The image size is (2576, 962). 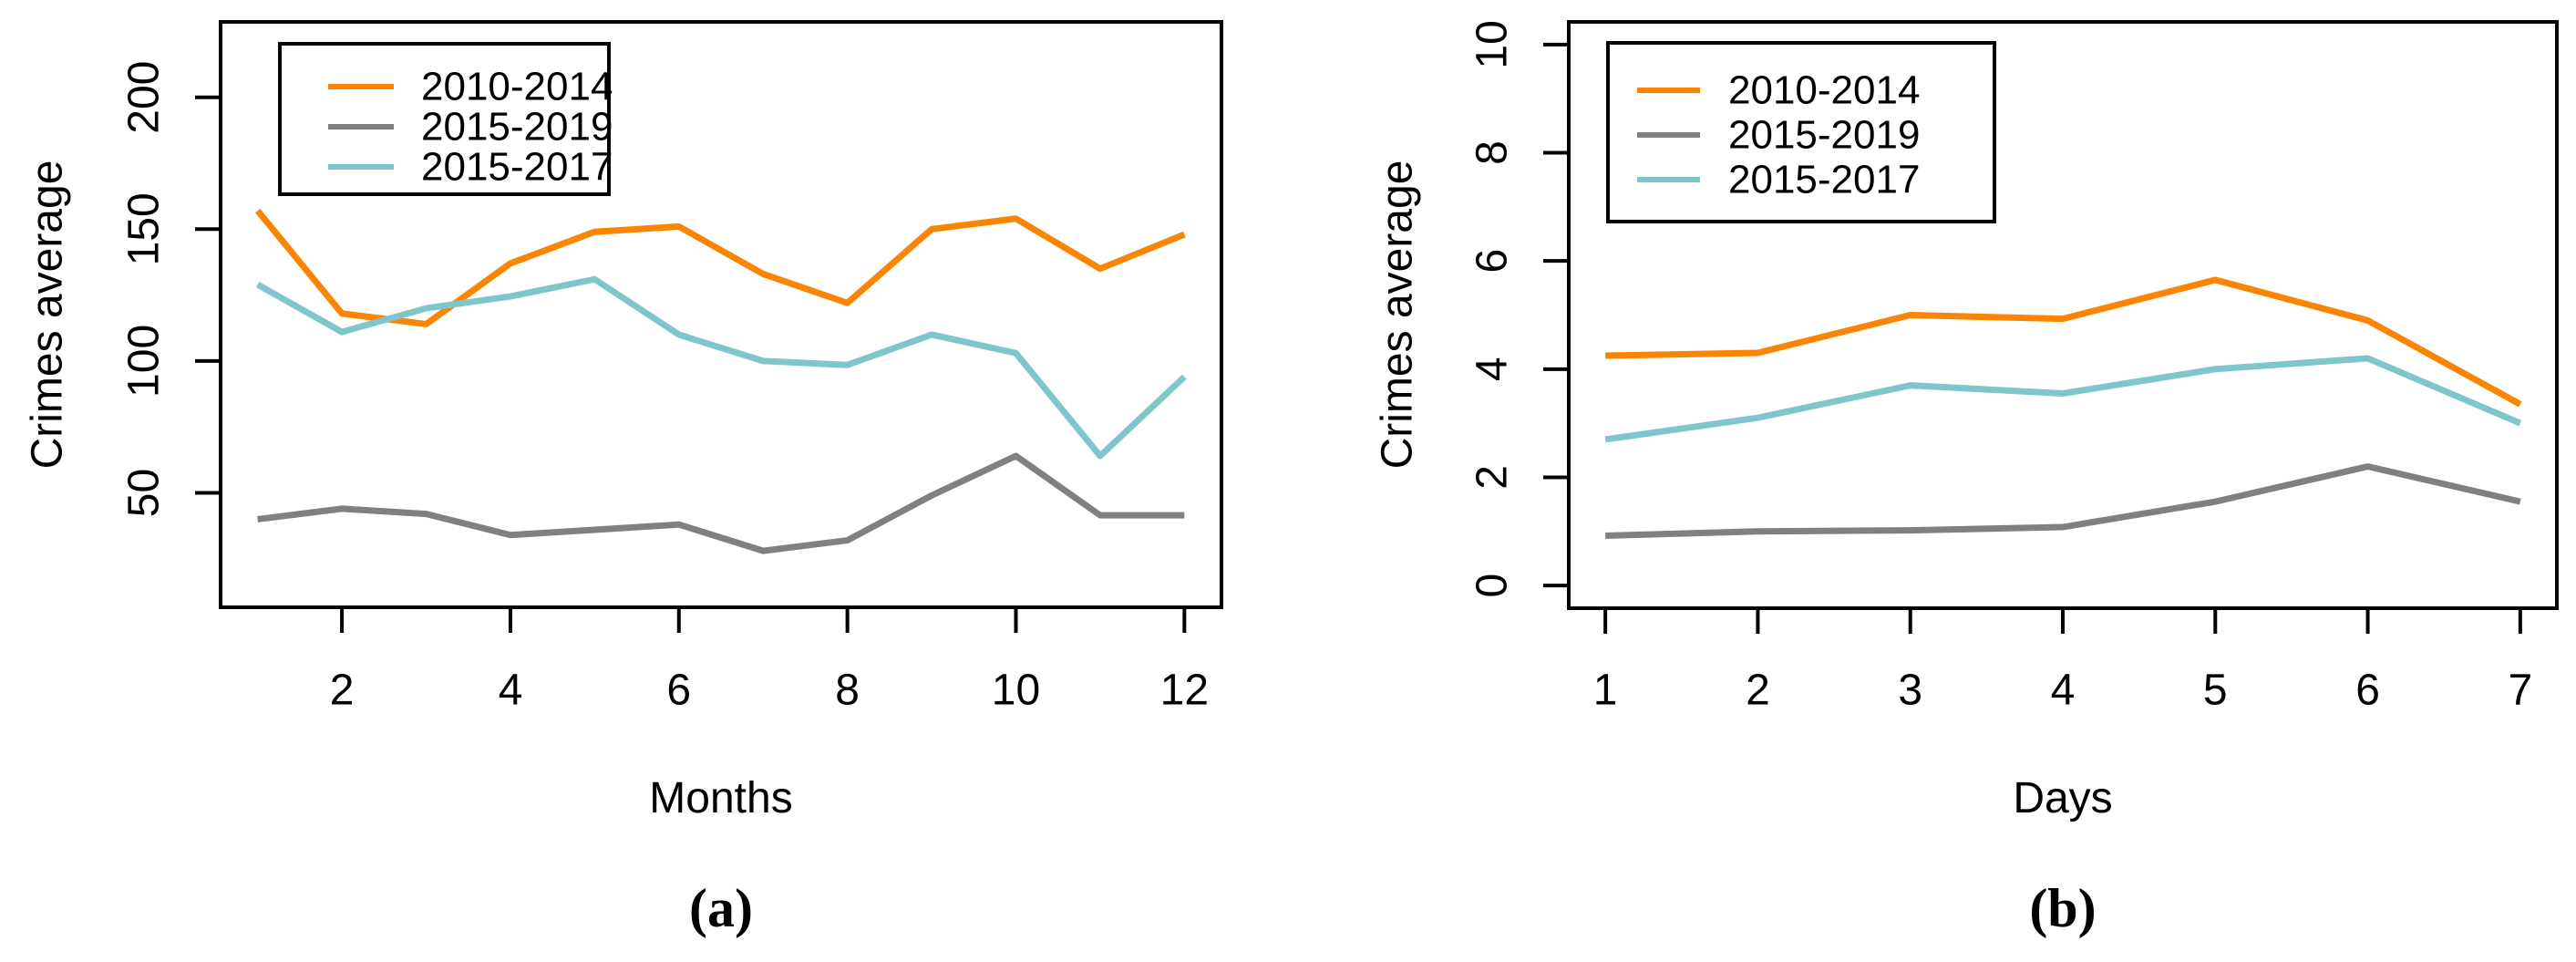 What do you see at coordinates (1492, 477) in the screenshot?
I see `y-tick-label: 2` at bounding box center [1492, 477].